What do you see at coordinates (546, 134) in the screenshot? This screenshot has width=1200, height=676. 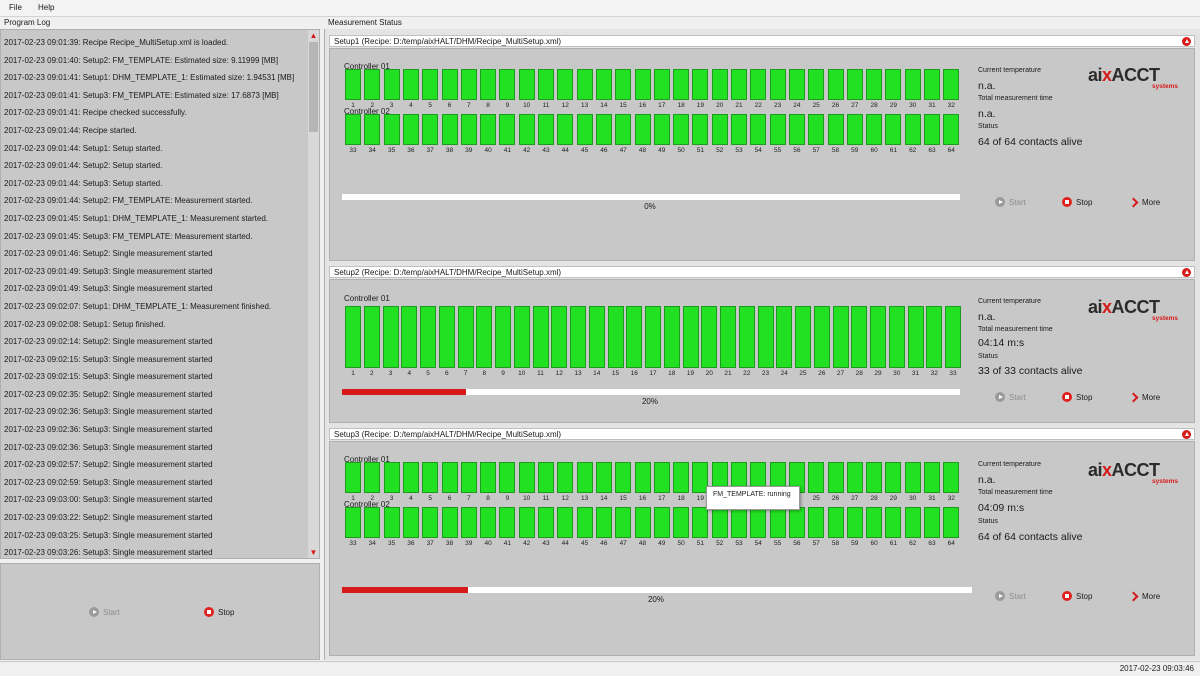 I see `contact-indicator: 43` at bounding box center [546, 134].